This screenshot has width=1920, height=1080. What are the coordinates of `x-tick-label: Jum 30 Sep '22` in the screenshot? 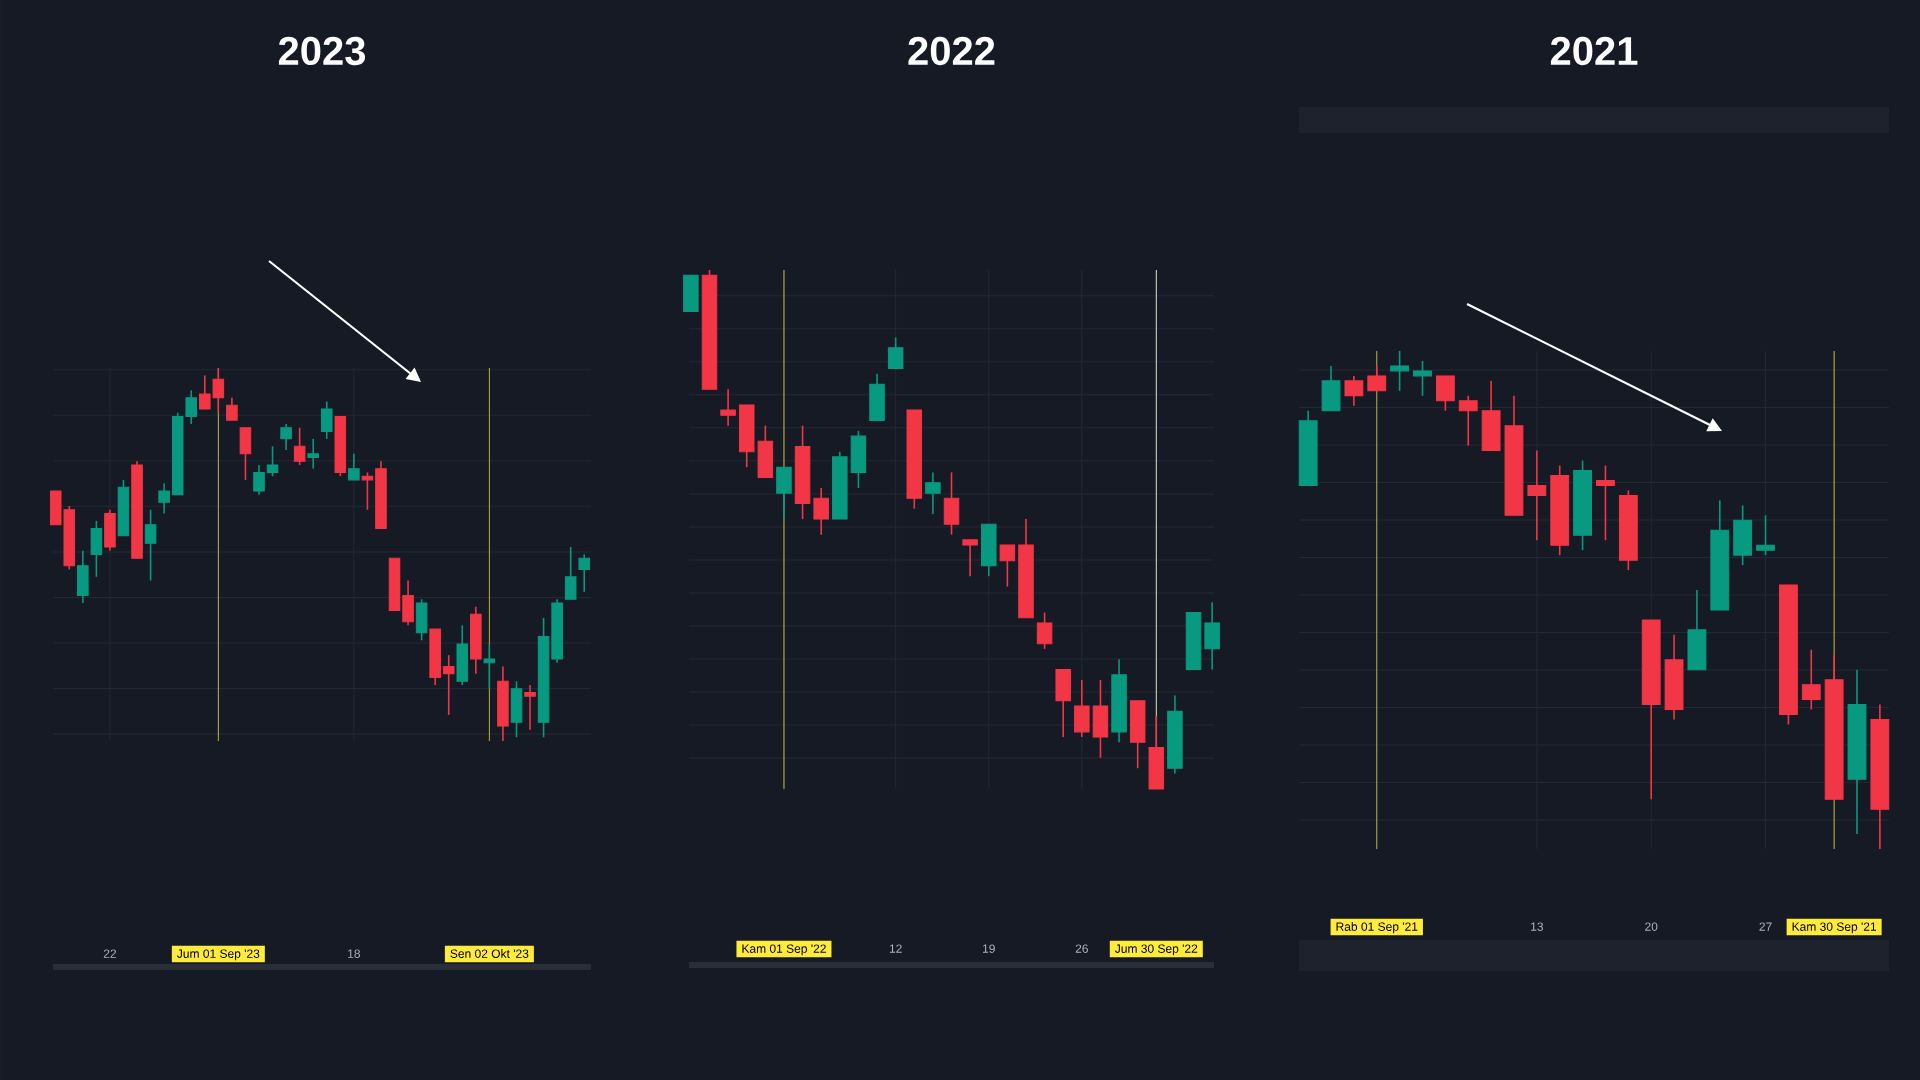 It's located at (1156, 950).